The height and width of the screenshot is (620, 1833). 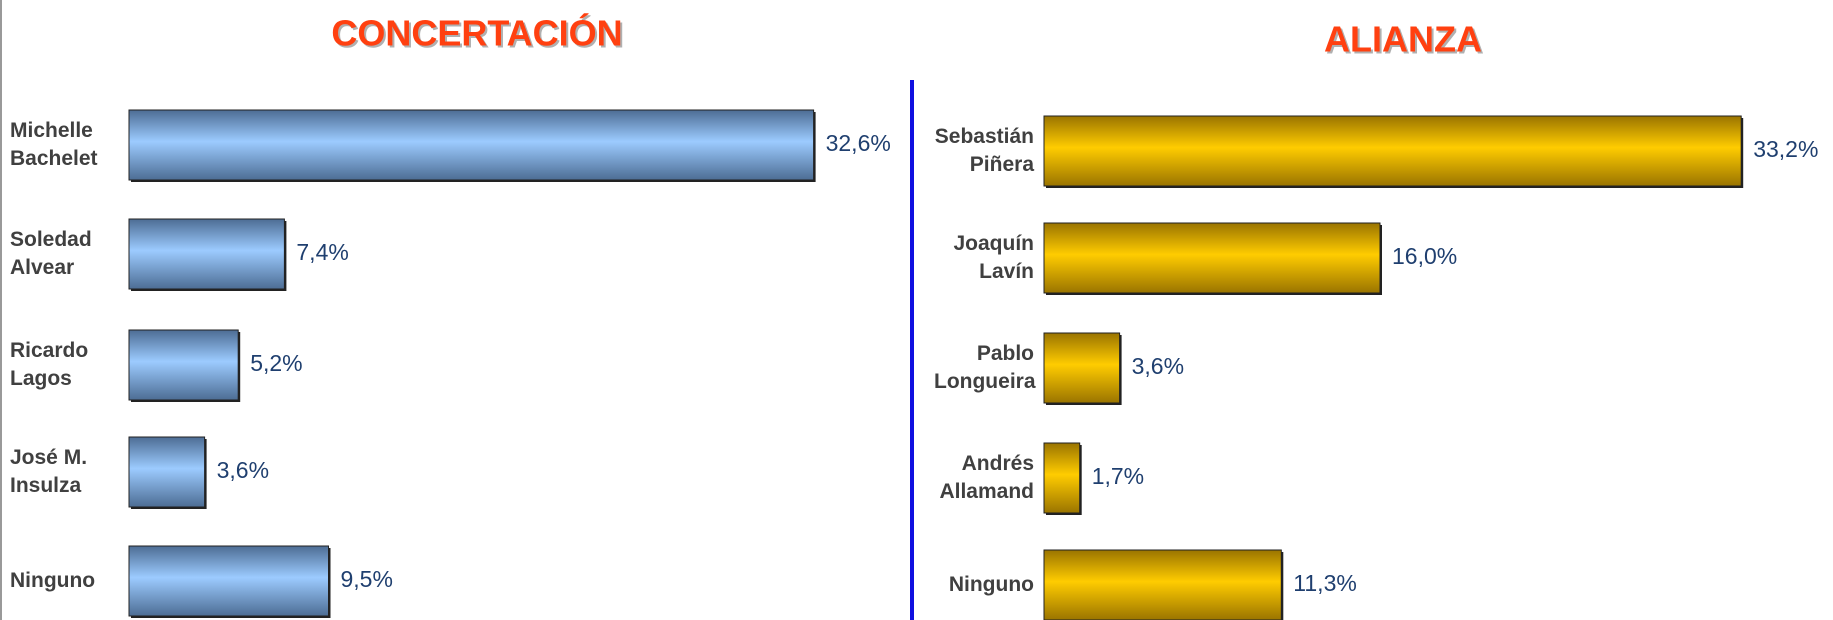 What do you see at coordinates (984, 150) in the screenshot?
I see `category-label: Sebastián Piñera` at bounding box center [984, 150].